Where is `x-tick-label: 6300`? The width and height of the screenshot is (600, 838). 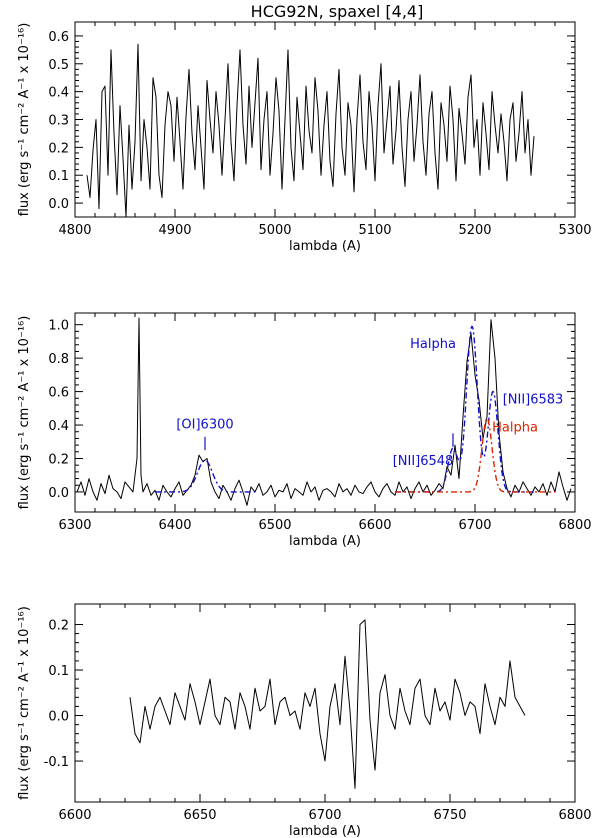 x-tick-label: 6300 is located at coordinates (74, 525).